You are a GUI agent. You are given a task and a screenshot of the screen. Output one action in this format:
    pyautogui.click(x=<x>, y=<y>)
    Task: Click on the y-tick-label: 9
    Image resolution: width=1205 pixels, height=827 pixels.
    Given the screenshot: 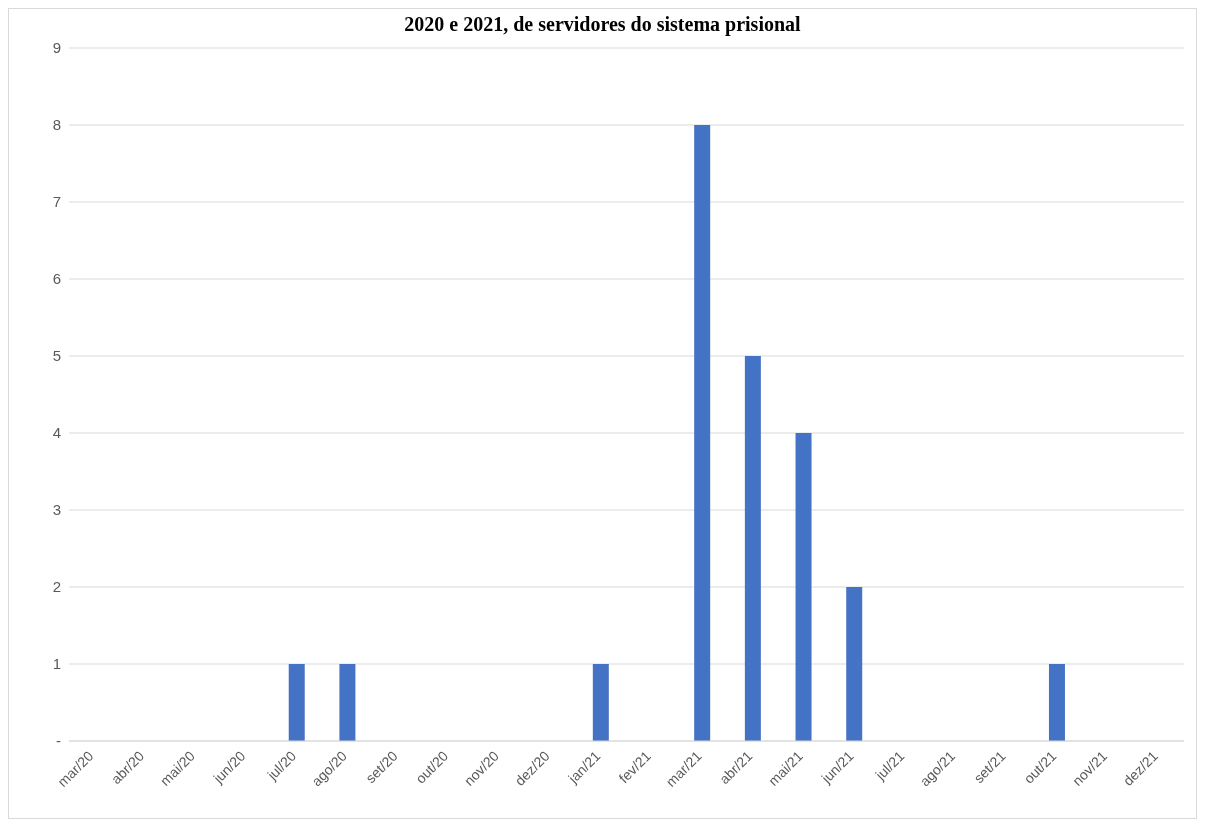 What is the action you would take?
    pyautogui.click(x=56, y=48)
    